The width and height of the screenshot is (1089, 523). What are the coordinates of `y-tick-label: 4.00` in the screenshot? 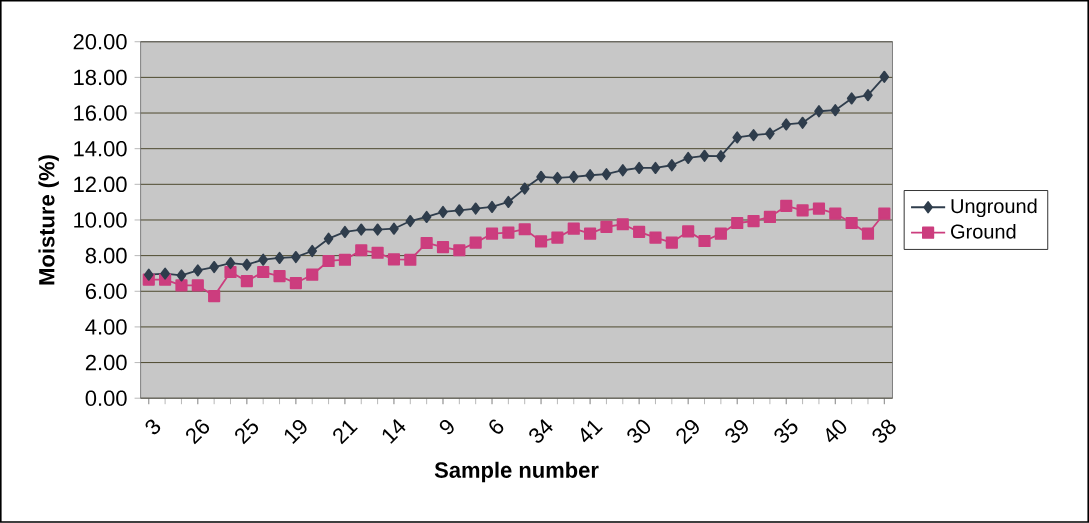 It's located at (106, 327).